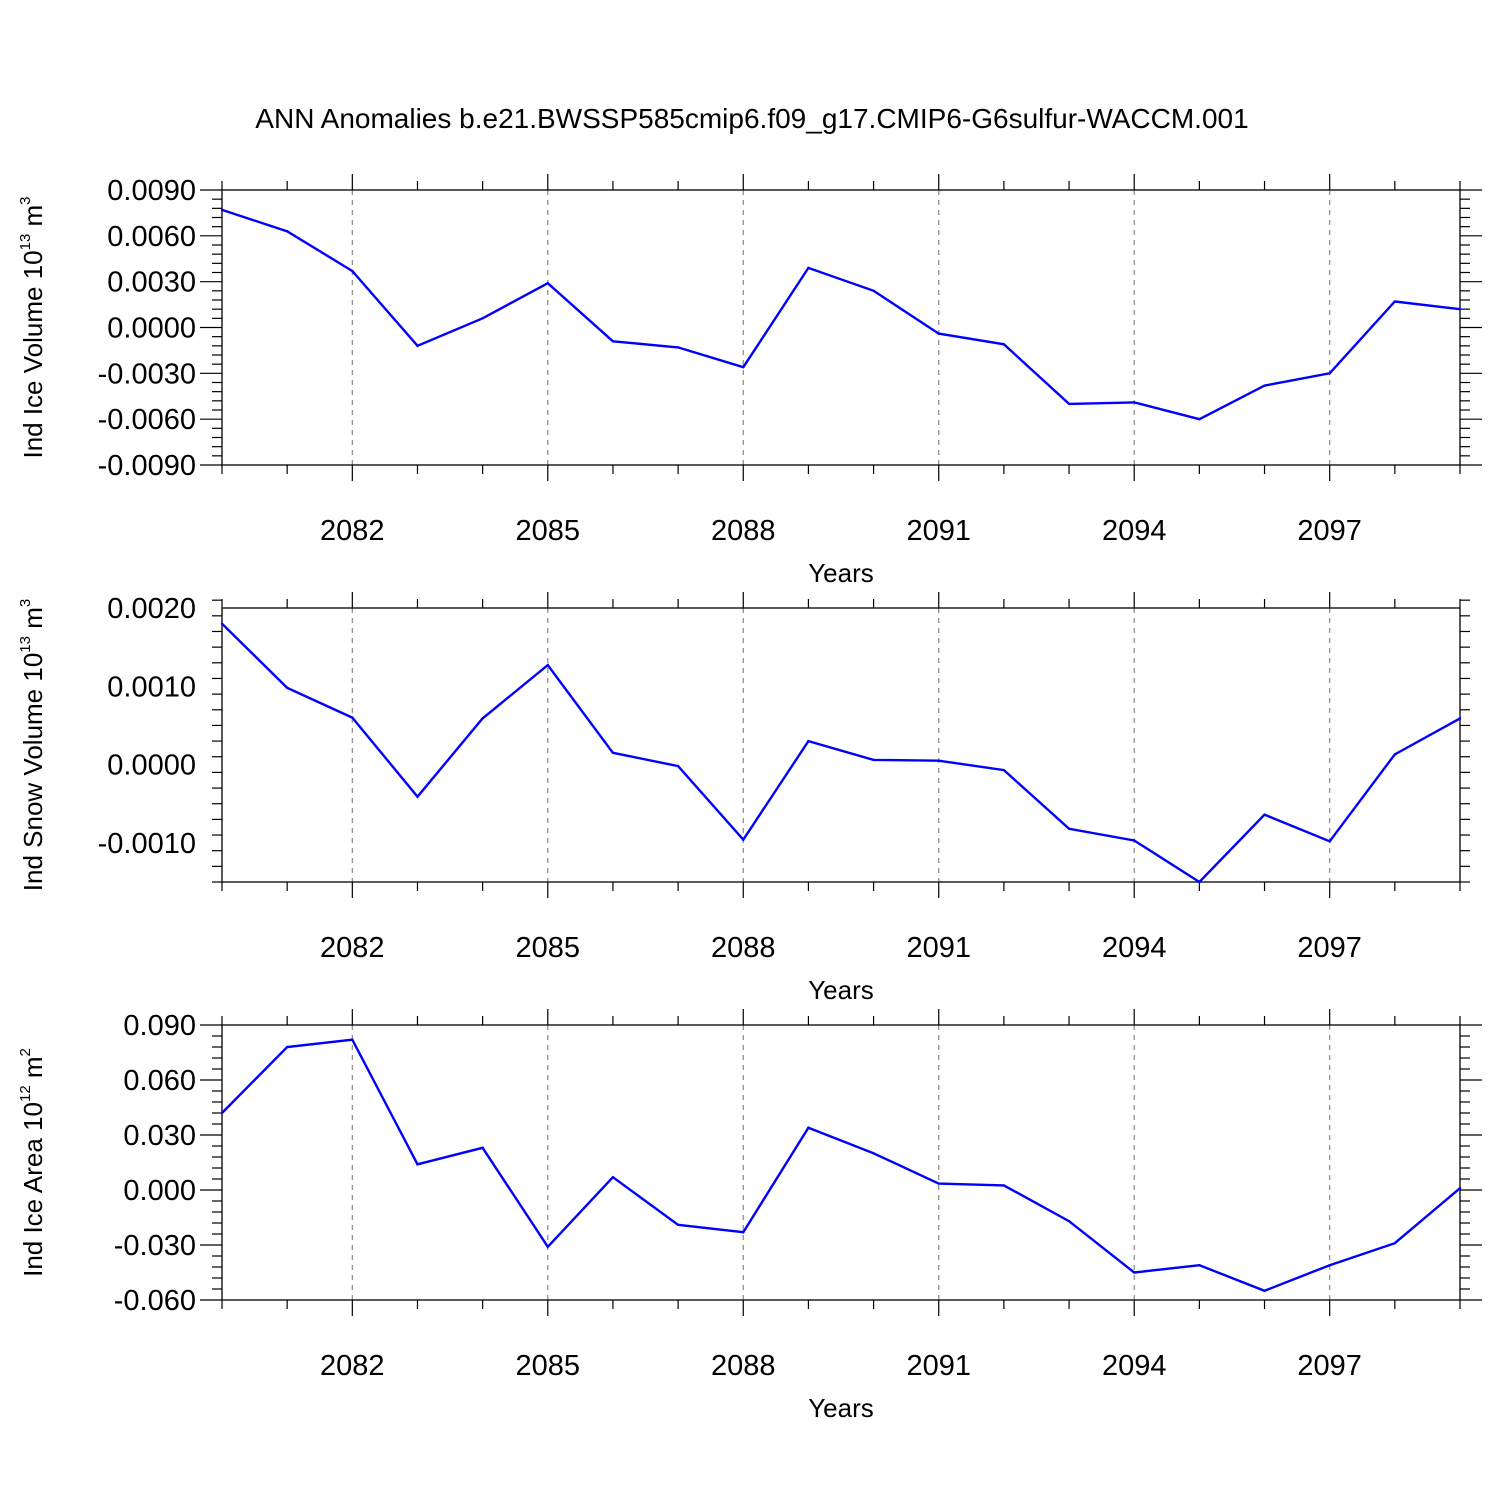 This screenshot has height=1500, width=1500. I want to click on y-tick-label: 0.000, so click(159, 1191).